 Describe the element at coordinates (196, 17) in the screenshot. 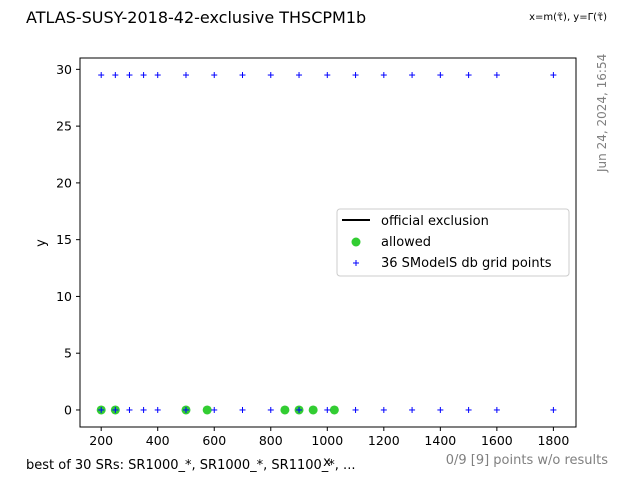

I see `chart-title: ATLAS-SUSY-2018-42-exclusive THSCPM1b` at that location.